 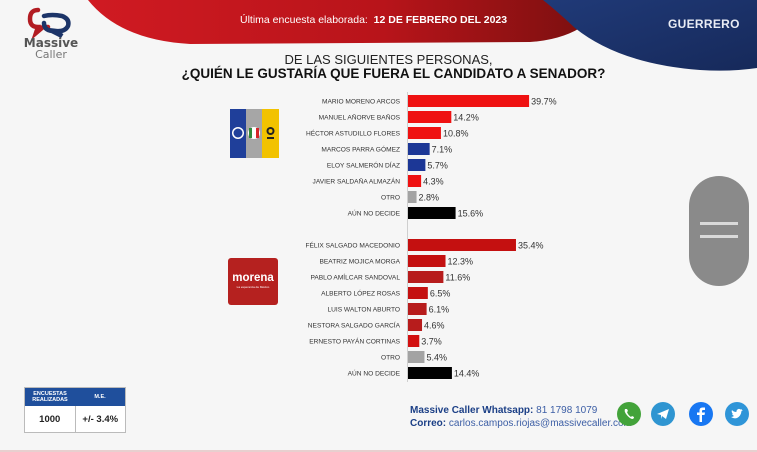 I want to click on value-label: 10.8%, so click(x=456, y=134).